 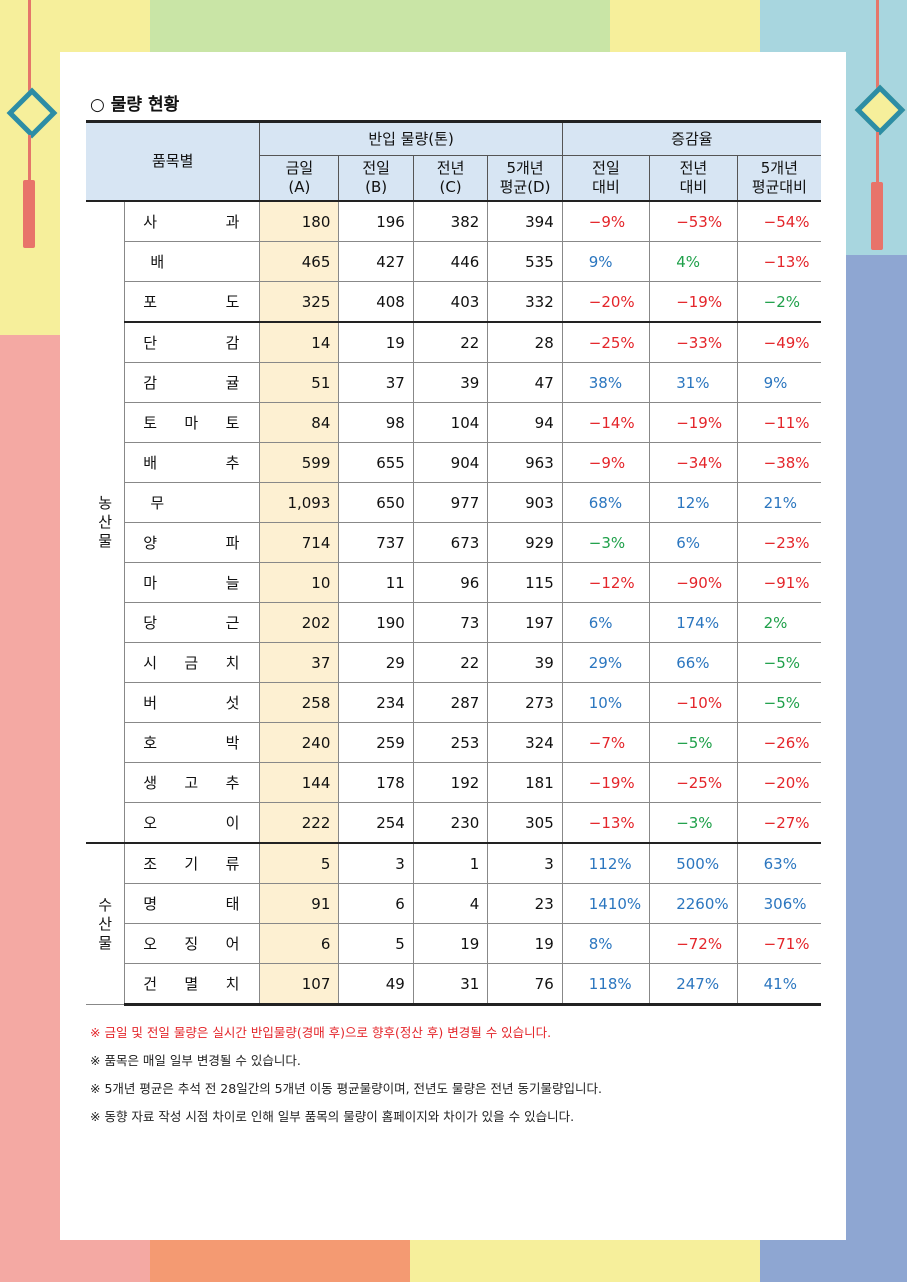 I want to click on cell-today: 84, so click(x=299, y=422).